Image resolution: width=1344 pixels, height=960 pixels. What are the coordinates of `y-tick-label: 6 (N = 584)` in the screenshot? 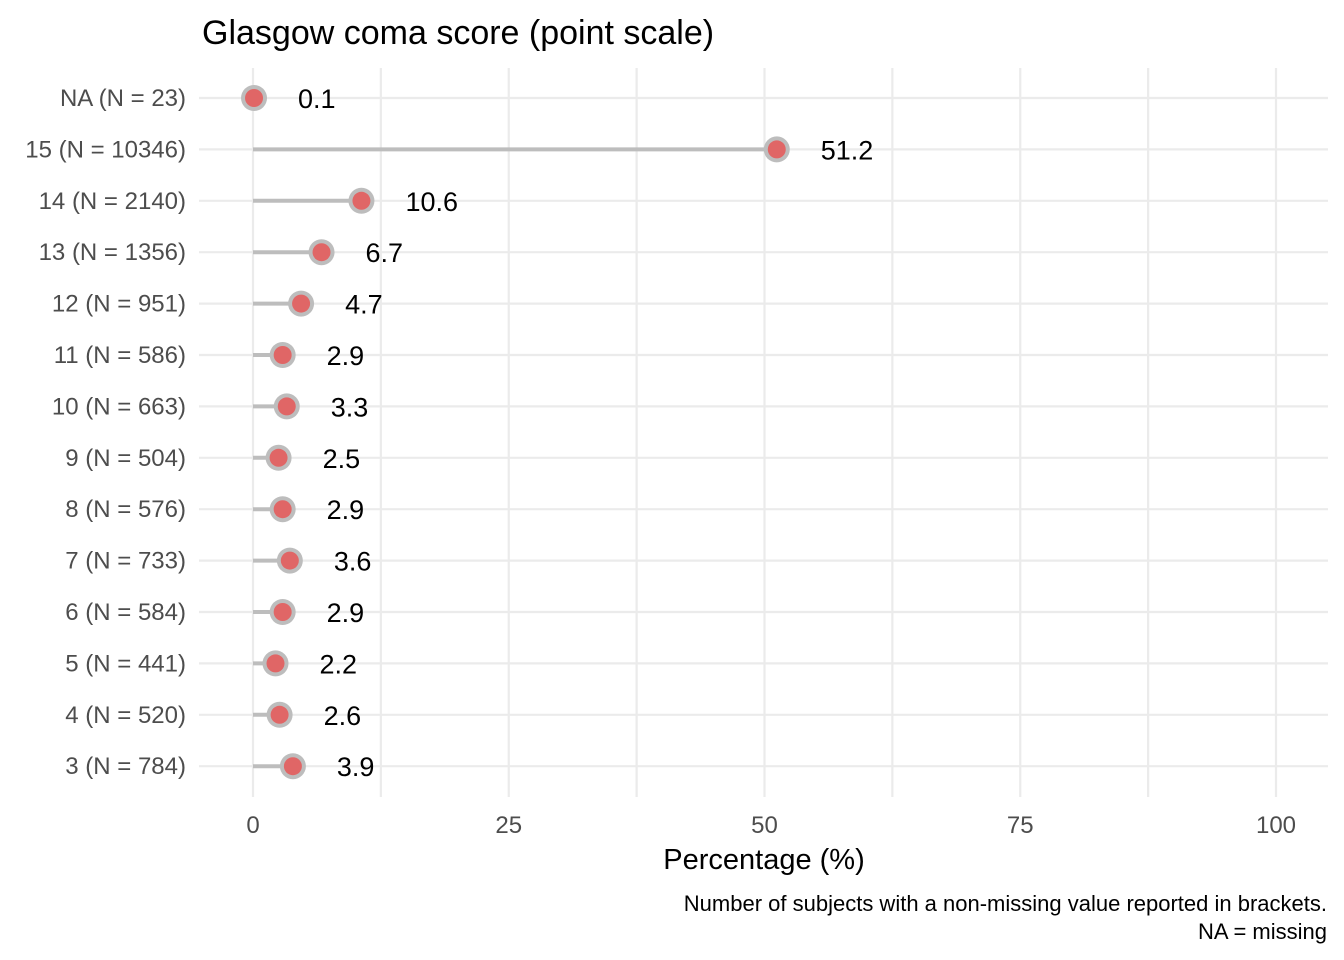 It's located at (125, 612).